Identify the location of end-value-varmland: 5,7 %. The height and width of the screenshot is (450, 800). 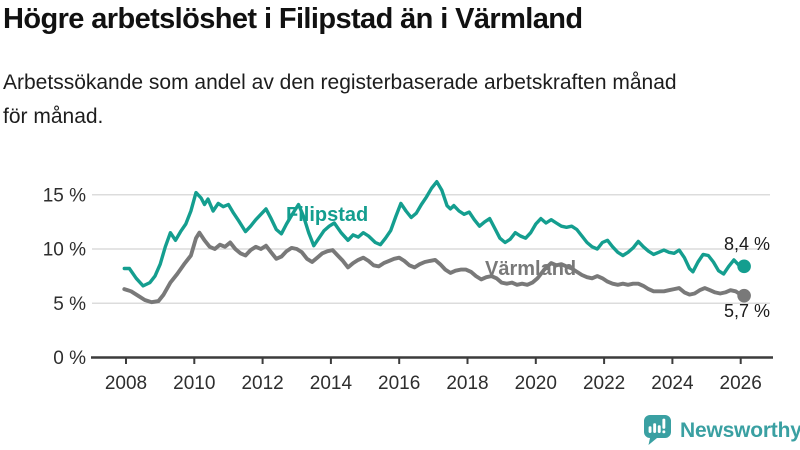
(746, 311).